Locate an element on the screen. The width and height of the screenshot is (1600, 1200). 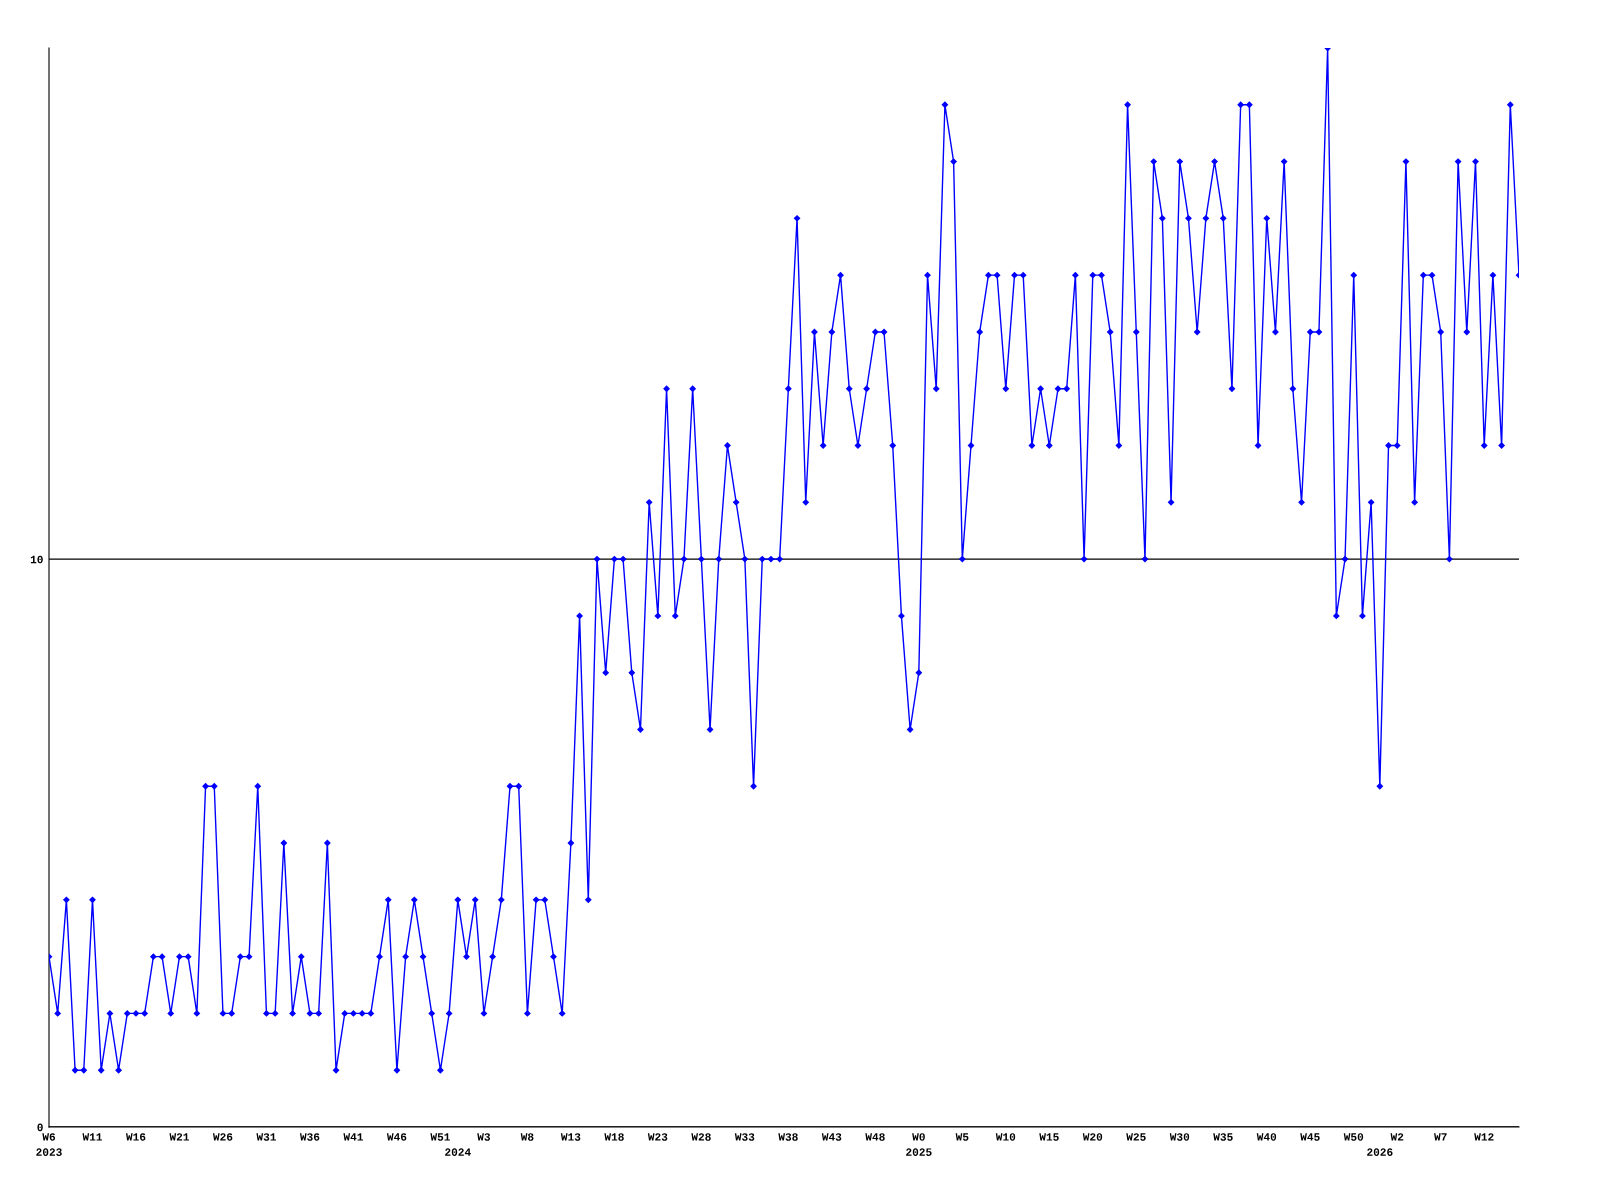
x-tick-label: W12 is located at coordinates (1484, 1137).